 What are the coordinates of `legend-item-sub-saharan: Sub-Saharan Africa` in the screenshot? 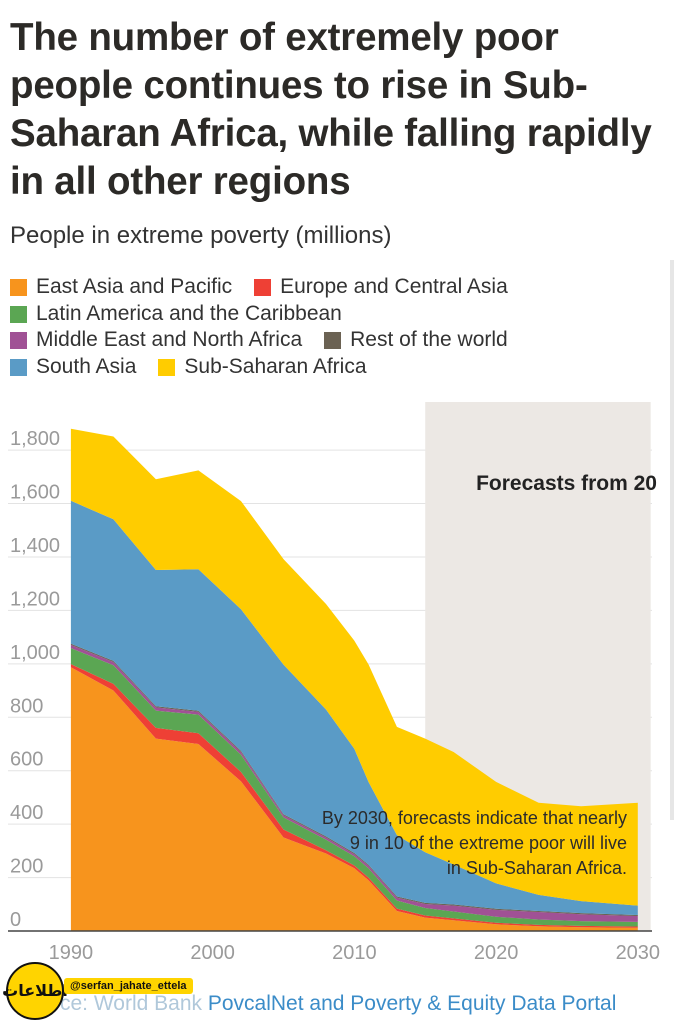 It's located at (262, 367).